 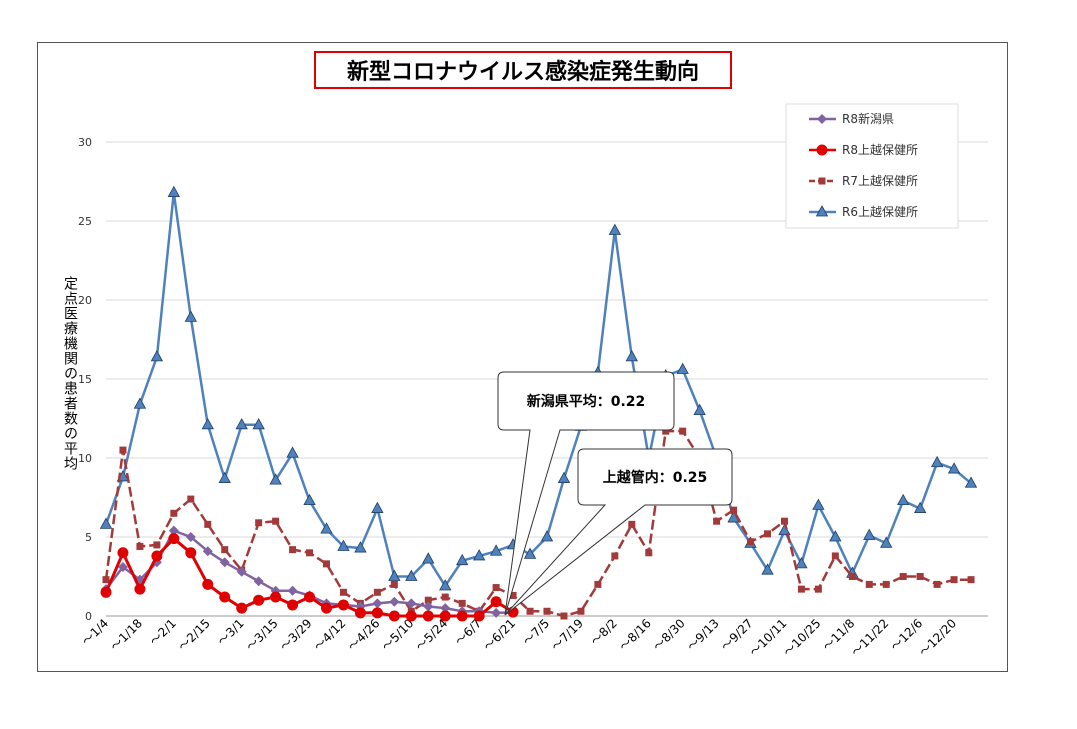 I want to click on x-tick-label: ～9/13, so click(x=702, y=634).